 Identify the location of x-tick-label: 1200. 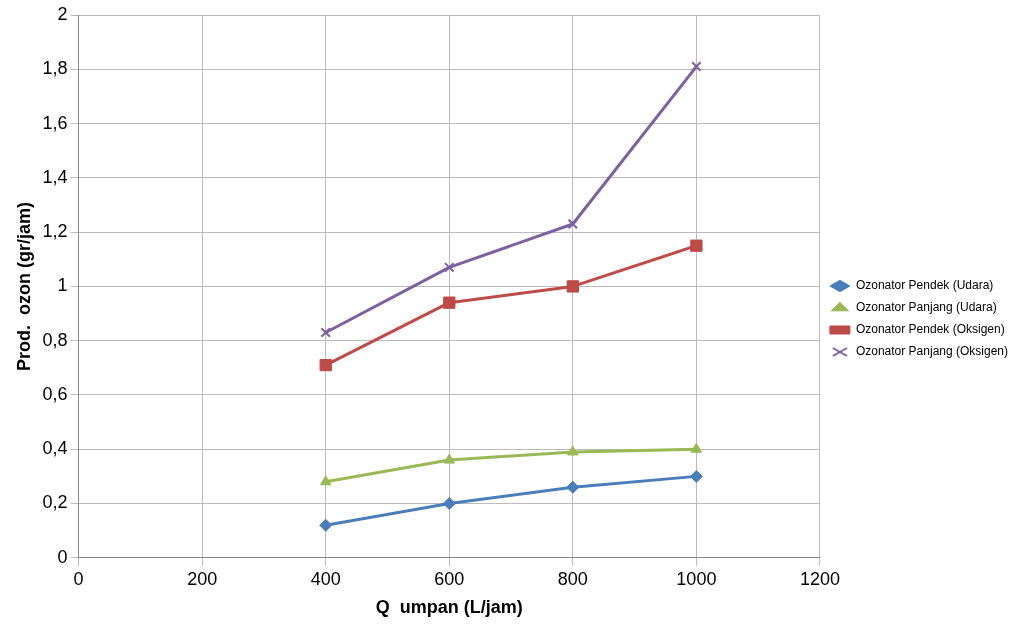
(819, 578).